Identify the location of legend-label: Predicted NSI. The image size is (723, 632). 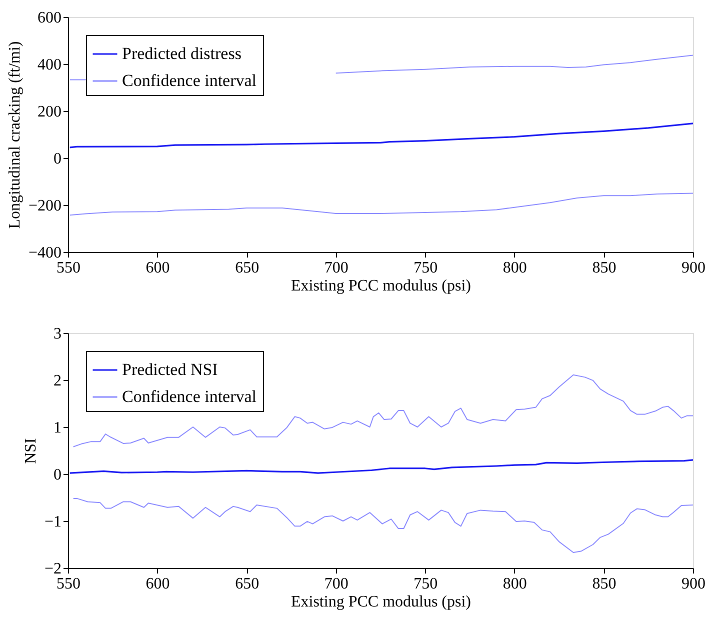
(170, 369).